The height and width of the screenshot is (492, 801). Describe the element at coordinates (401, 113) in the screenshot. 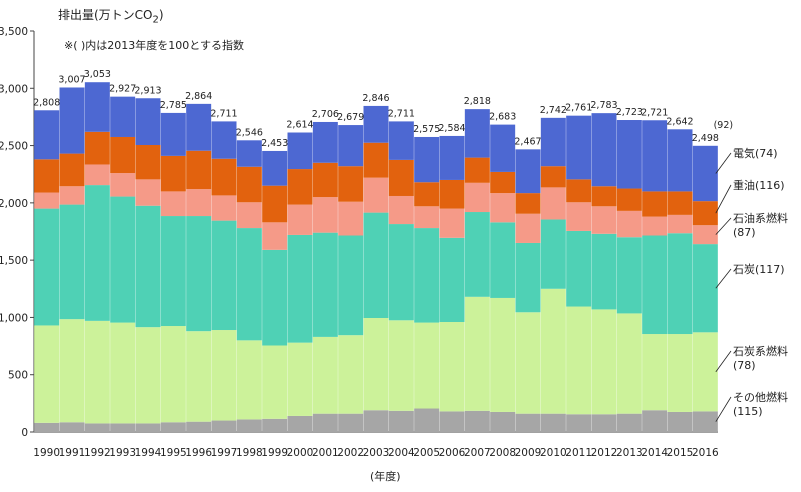

I see `total-label: 2,711` at that location.